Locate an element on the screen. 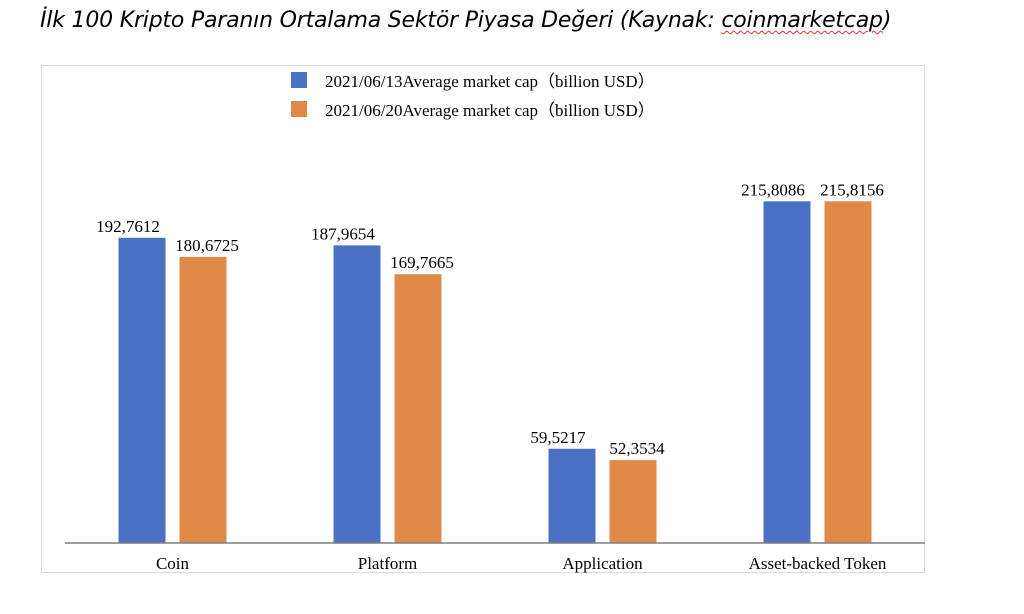  bar-1-coin is located at coordinates (142, 390).